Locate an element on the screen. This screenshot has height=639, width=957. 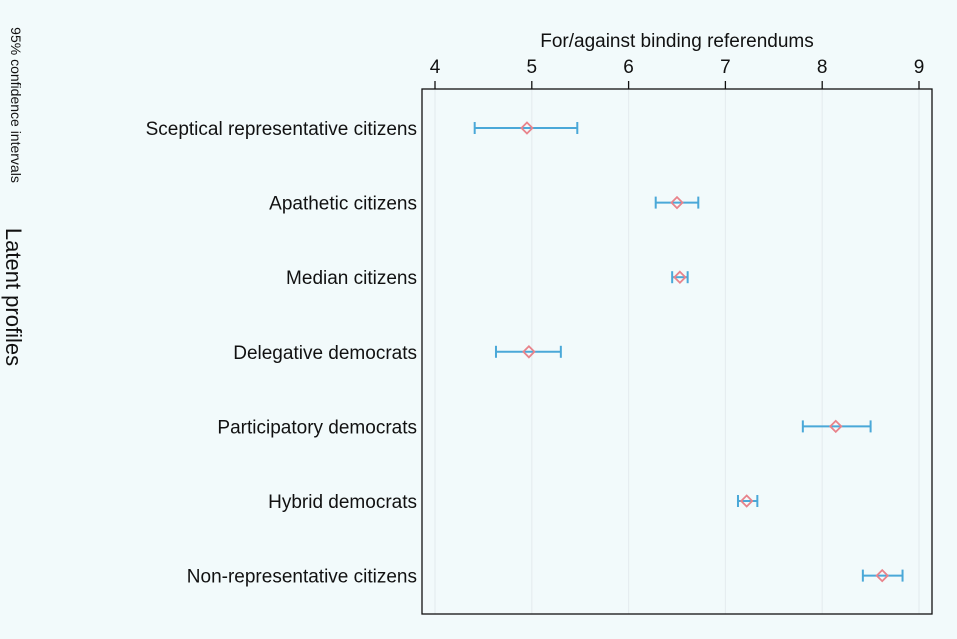
category-label: Apathetic citizens is located at coordinates (343, 204).